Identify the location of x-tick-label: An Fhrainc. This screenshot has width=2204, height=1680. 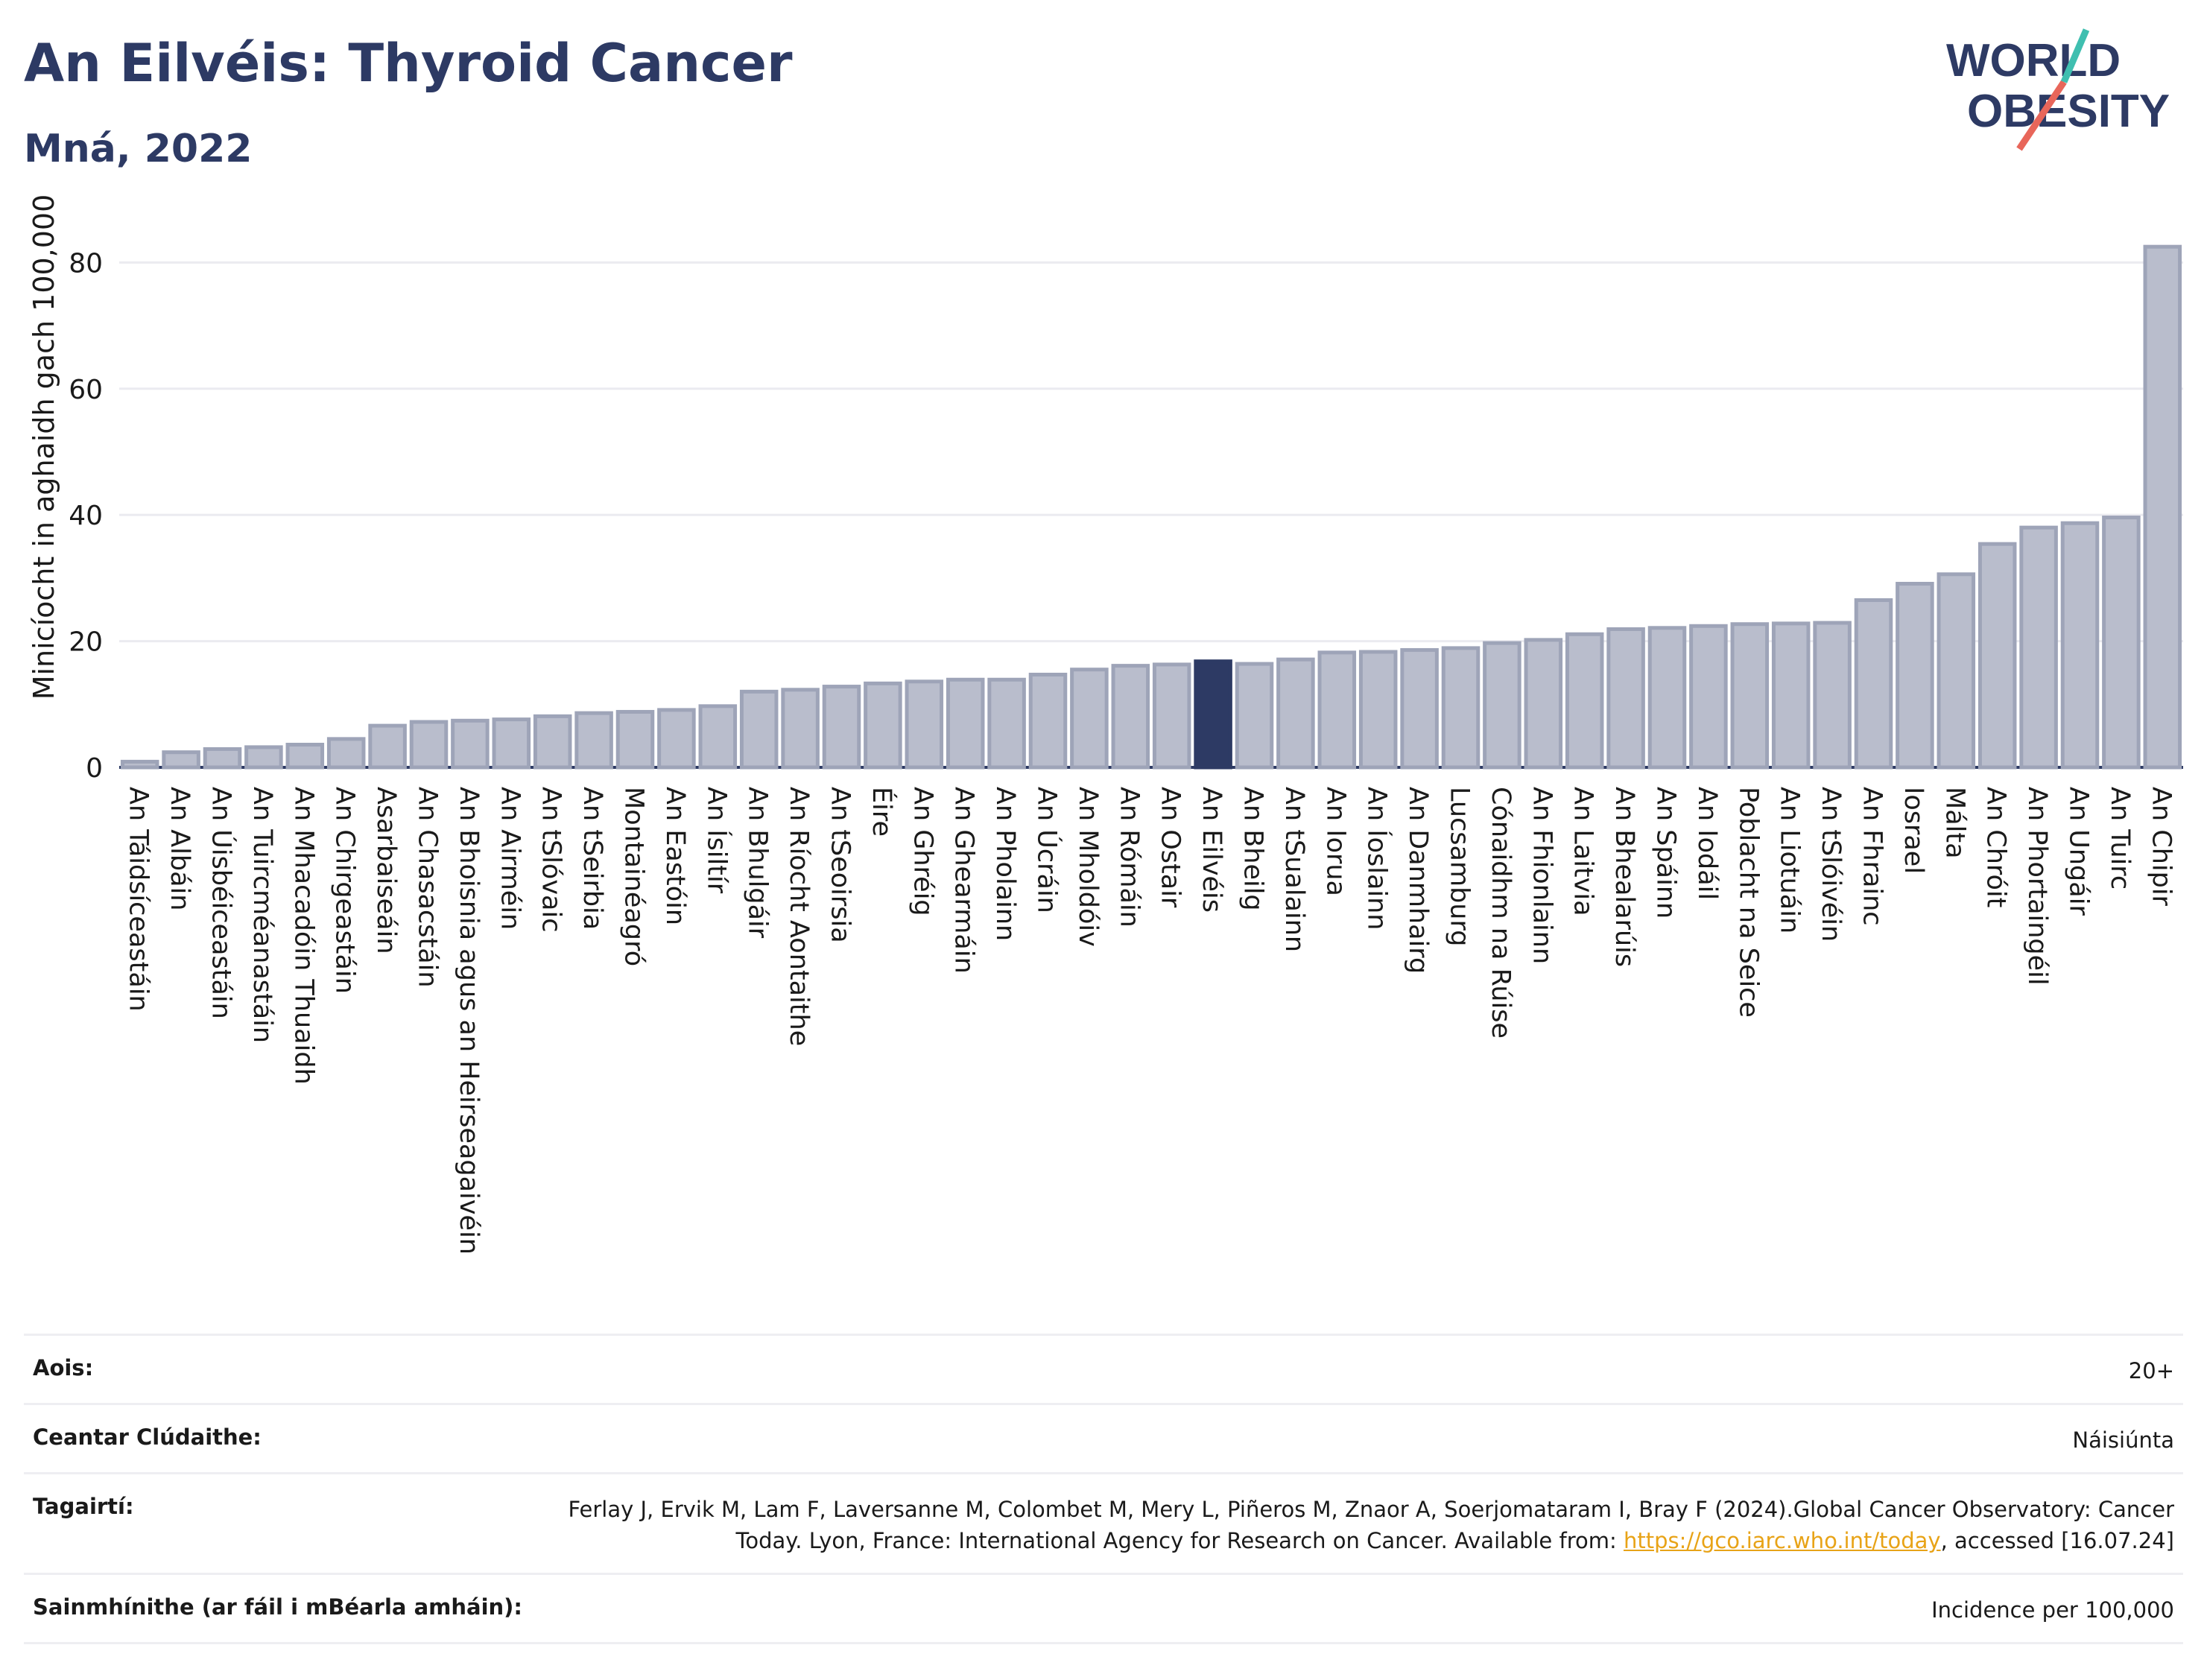
(1872, 856).